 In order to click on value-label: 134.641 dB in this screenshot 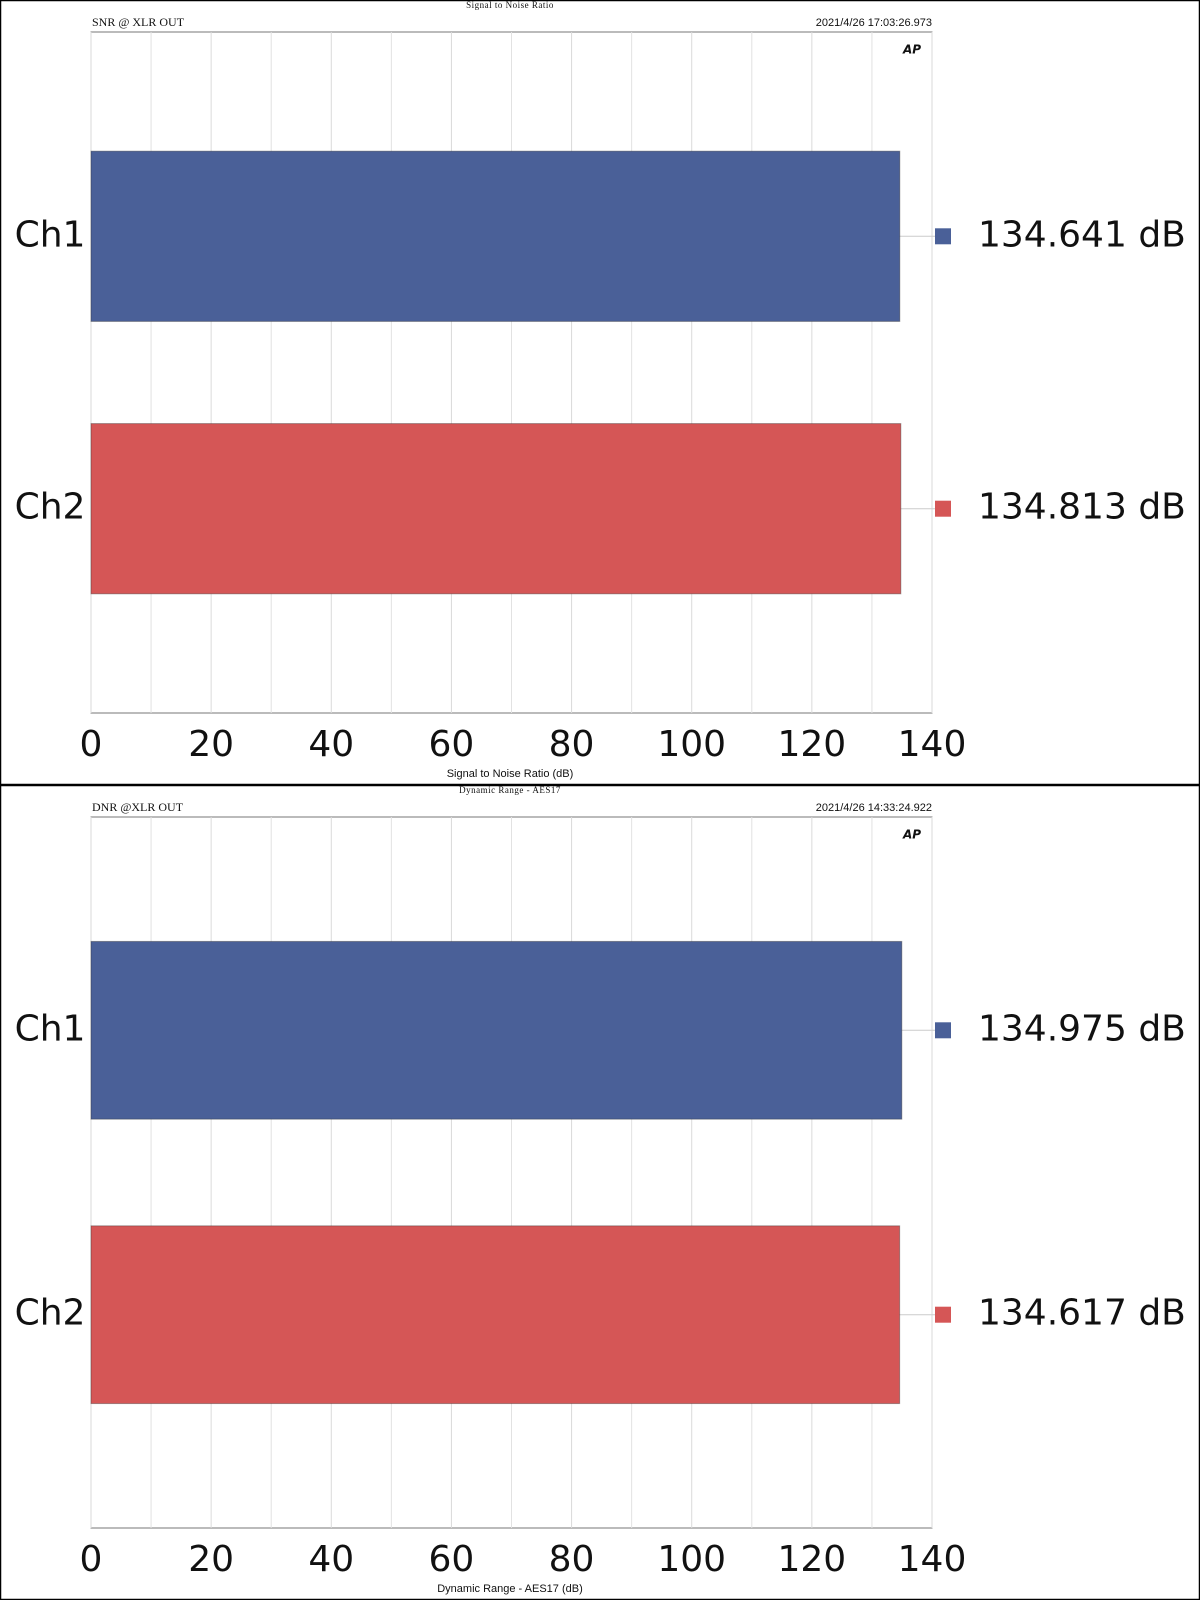, I will do `click(1082, 234)`.